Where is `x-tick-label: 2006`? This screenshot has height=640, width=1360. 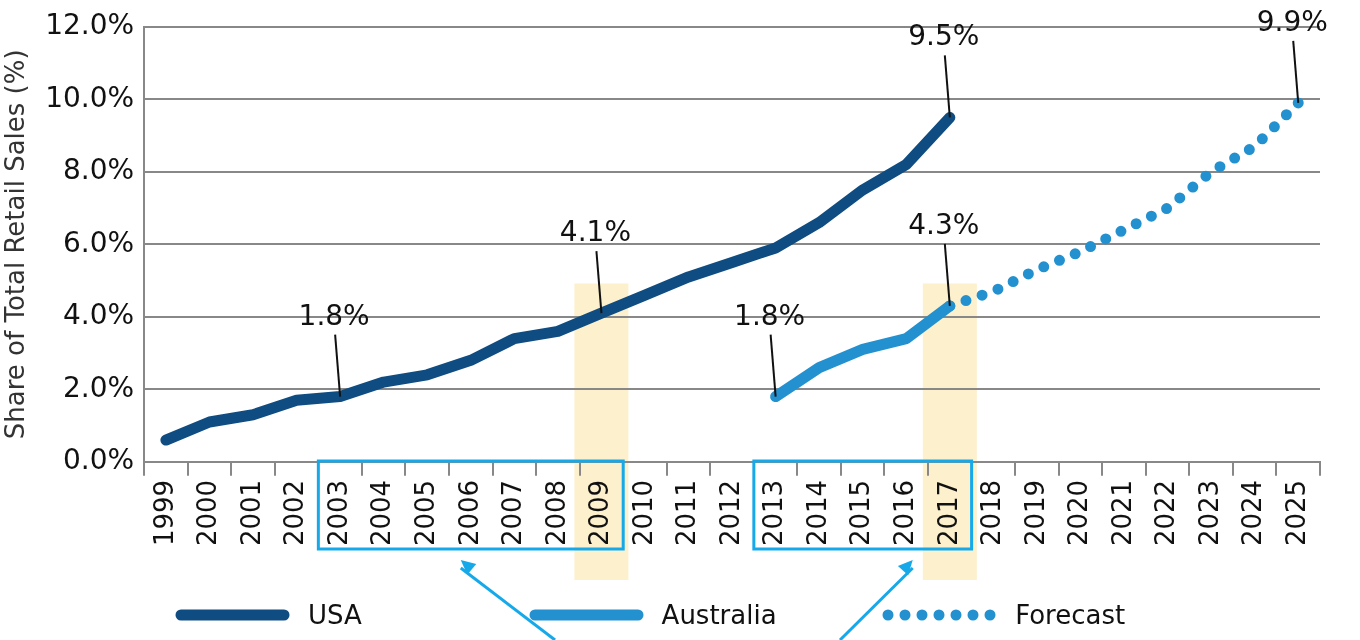 x-tick-label: 2006 is located at coordinates (468, 512).